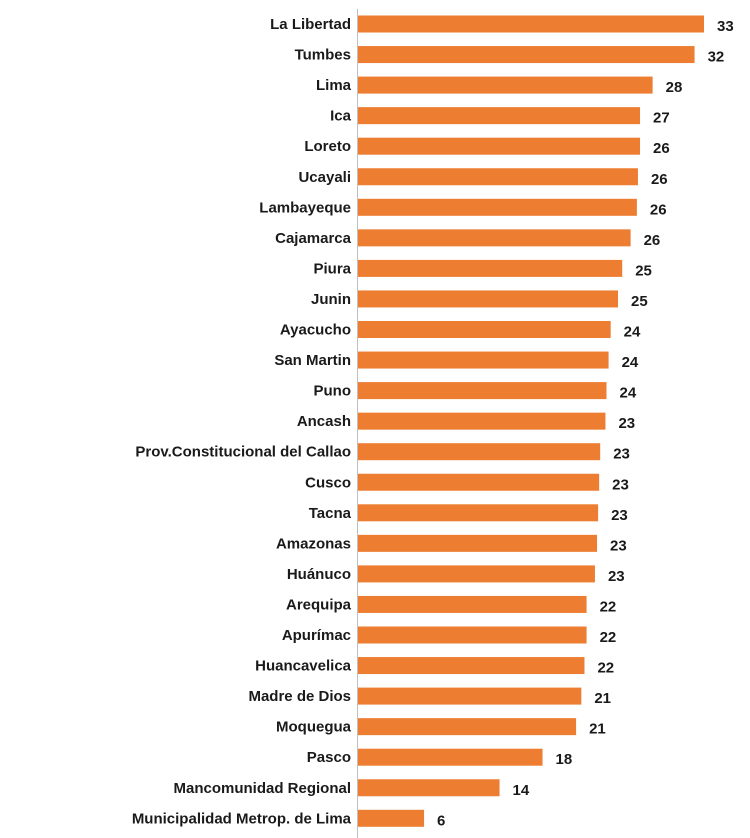 The height and width of the screenshot is (838, 750). What do you see at coordinates (305, 207) in the screenshot?
I see `category-label: Lambayeque` at bounding box center [305, 207].